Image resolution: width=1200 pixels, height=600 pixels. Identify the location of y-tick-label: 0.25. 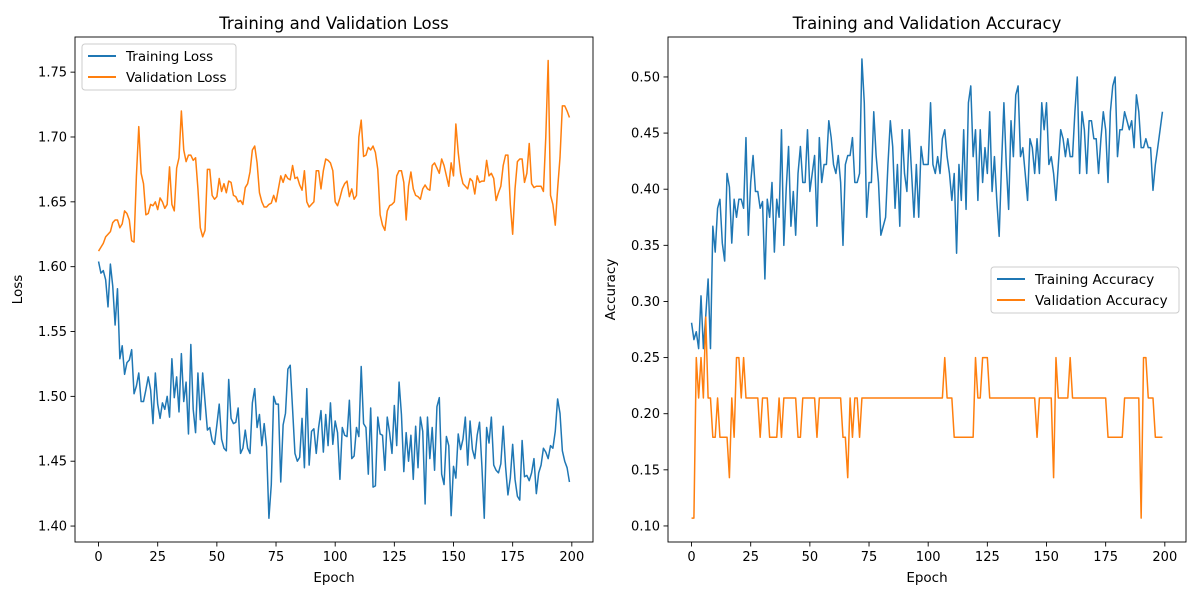
(645, 358).